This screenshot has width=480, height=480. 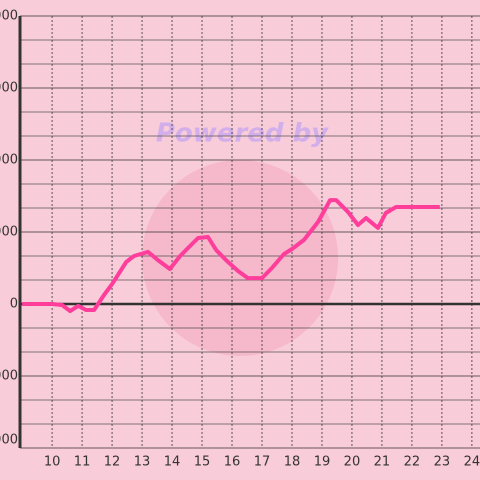 What do you see at coordinates (442, 462) in the screenshot?
I see `x-tick-label: 23` at bounding box center [442, 462].